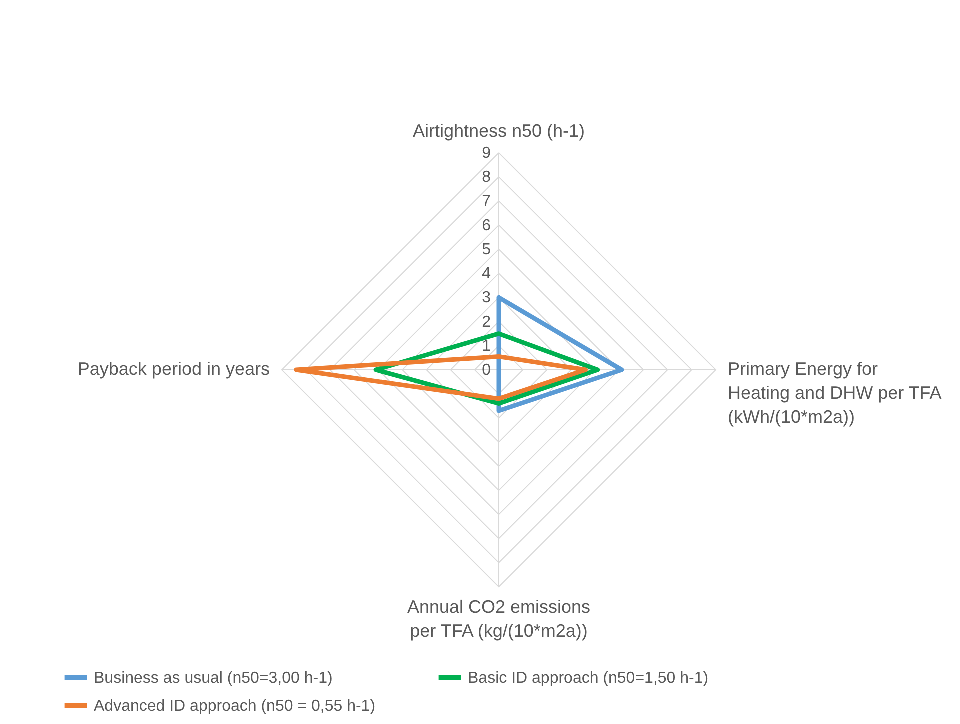  What do you see at coordinates (487, 370) in the screenshot?
I see `y-tick-label: 0` at bounding box center [487, 370].